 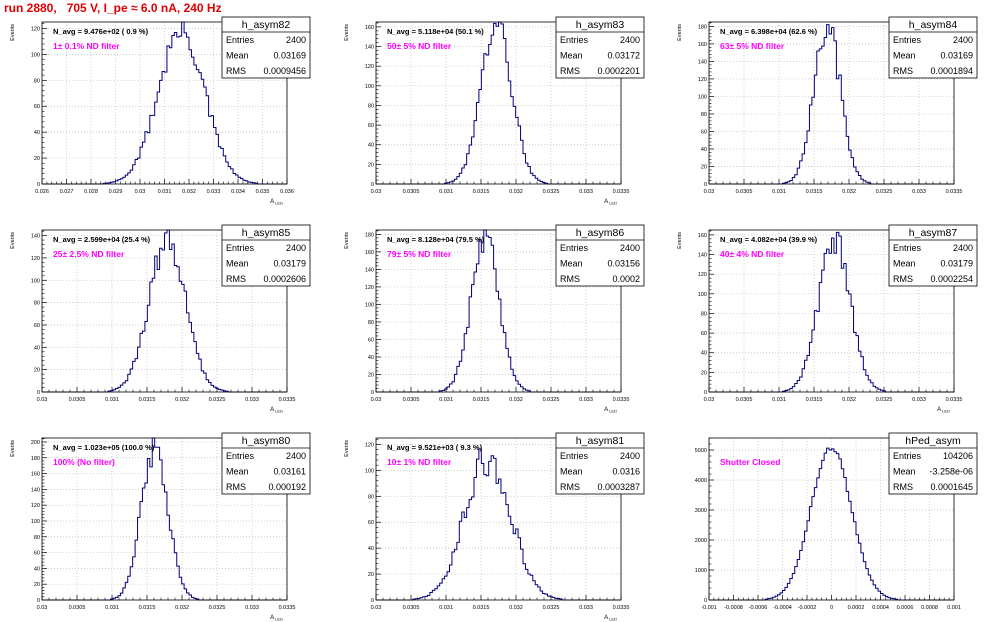 What do you see at coordinates (369, 235) in the screenshot?
I see `y-tick-label: 180` at bounding box center [369, 235].